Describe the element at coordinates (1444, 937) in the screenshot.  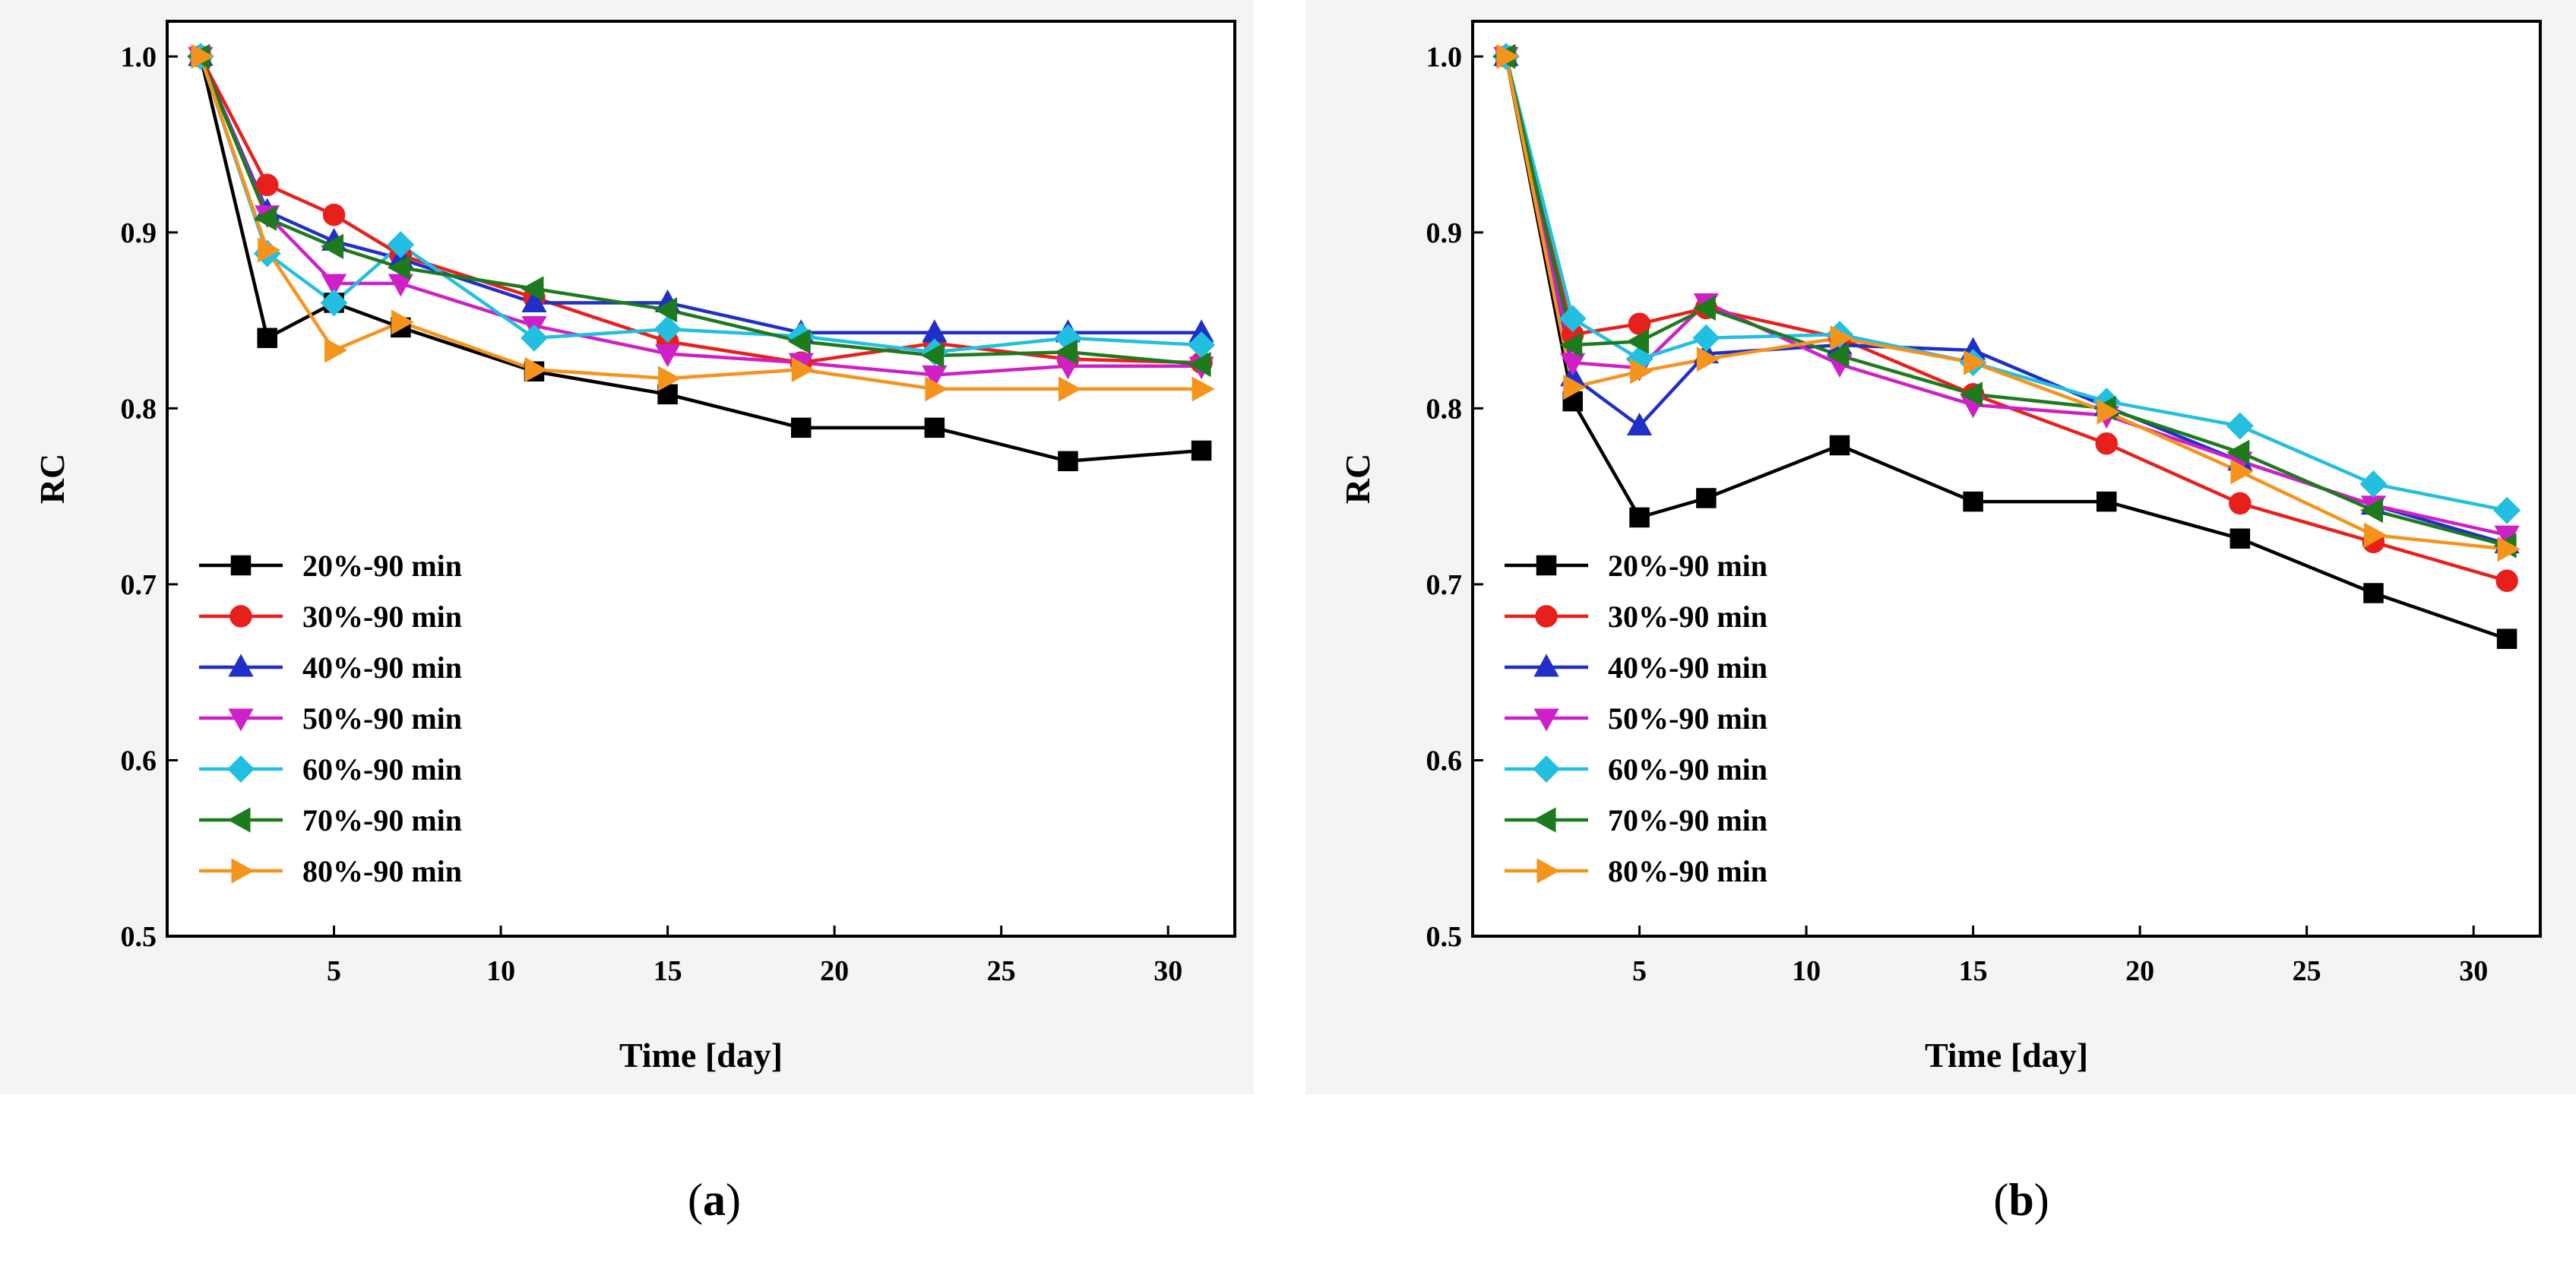
I see `pb-y-tick-label-0: 0.5` at that location.